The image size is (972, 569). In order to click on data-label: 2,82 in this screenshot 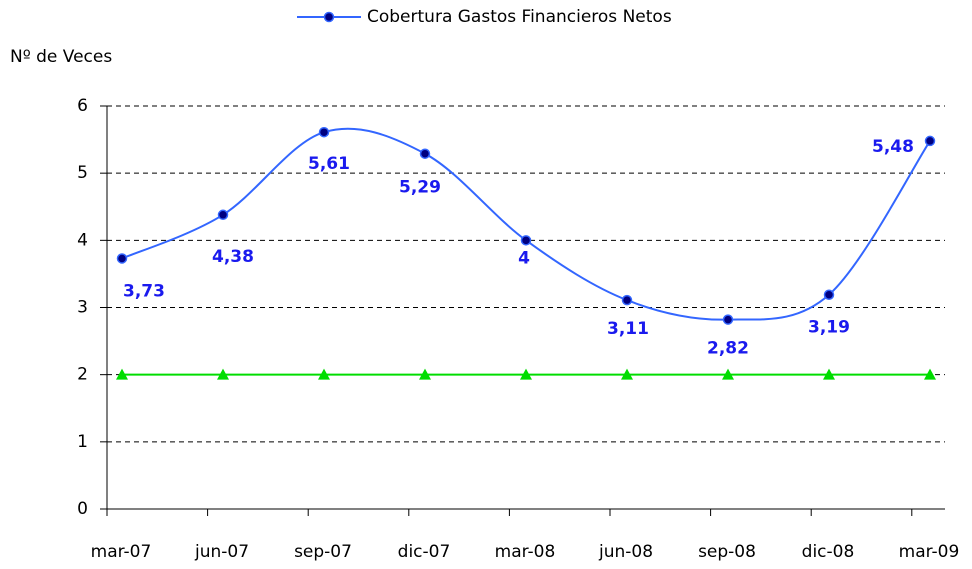, I will do `click(728, 349)`.